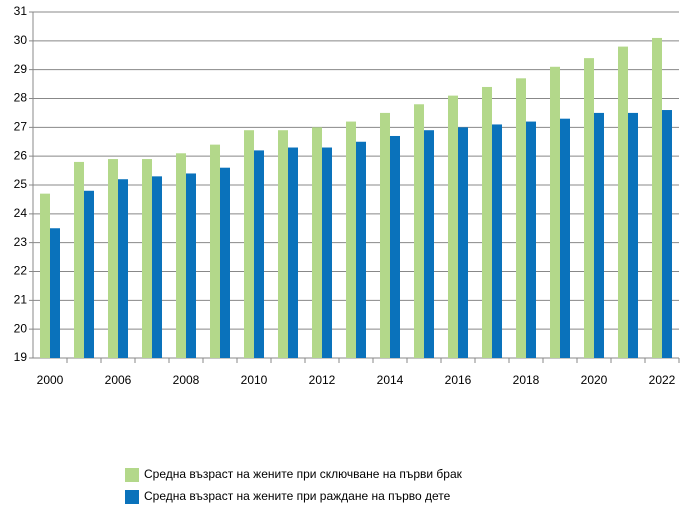 The width and height of the screenshot is (682, 509). I want to click on x-tick-label: 2010, so click(254, 380).